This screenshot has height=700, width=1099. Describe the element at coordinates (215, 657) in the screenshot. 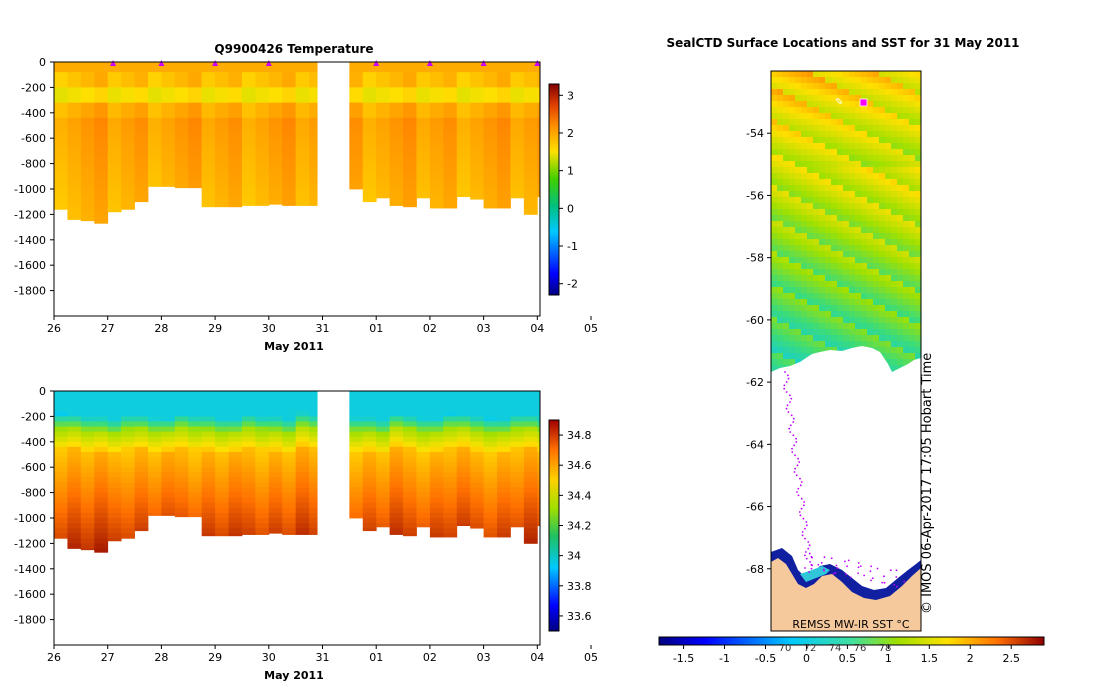

I see `salinity-x-tick-label: 29` at that location.